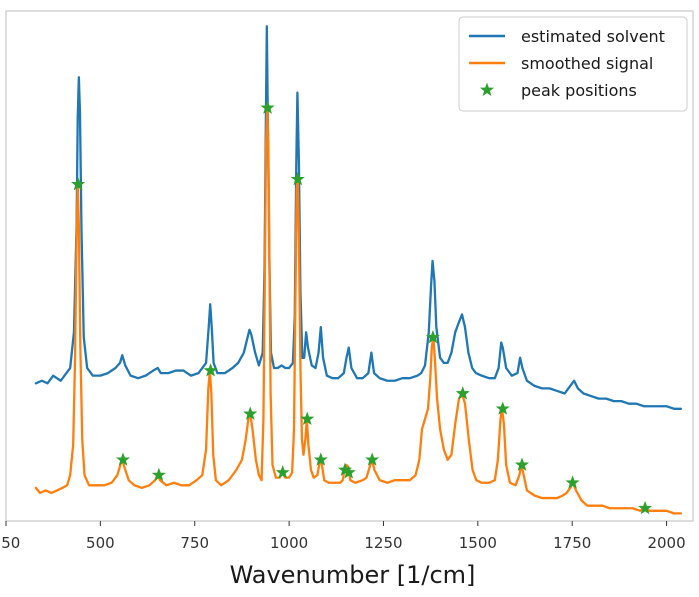 This screenshot has width=699, height=597. What do you see at coordinates (194, 543) in the screenshot?
I see `x-tick-label: 750` at bounding box center [194, 543].